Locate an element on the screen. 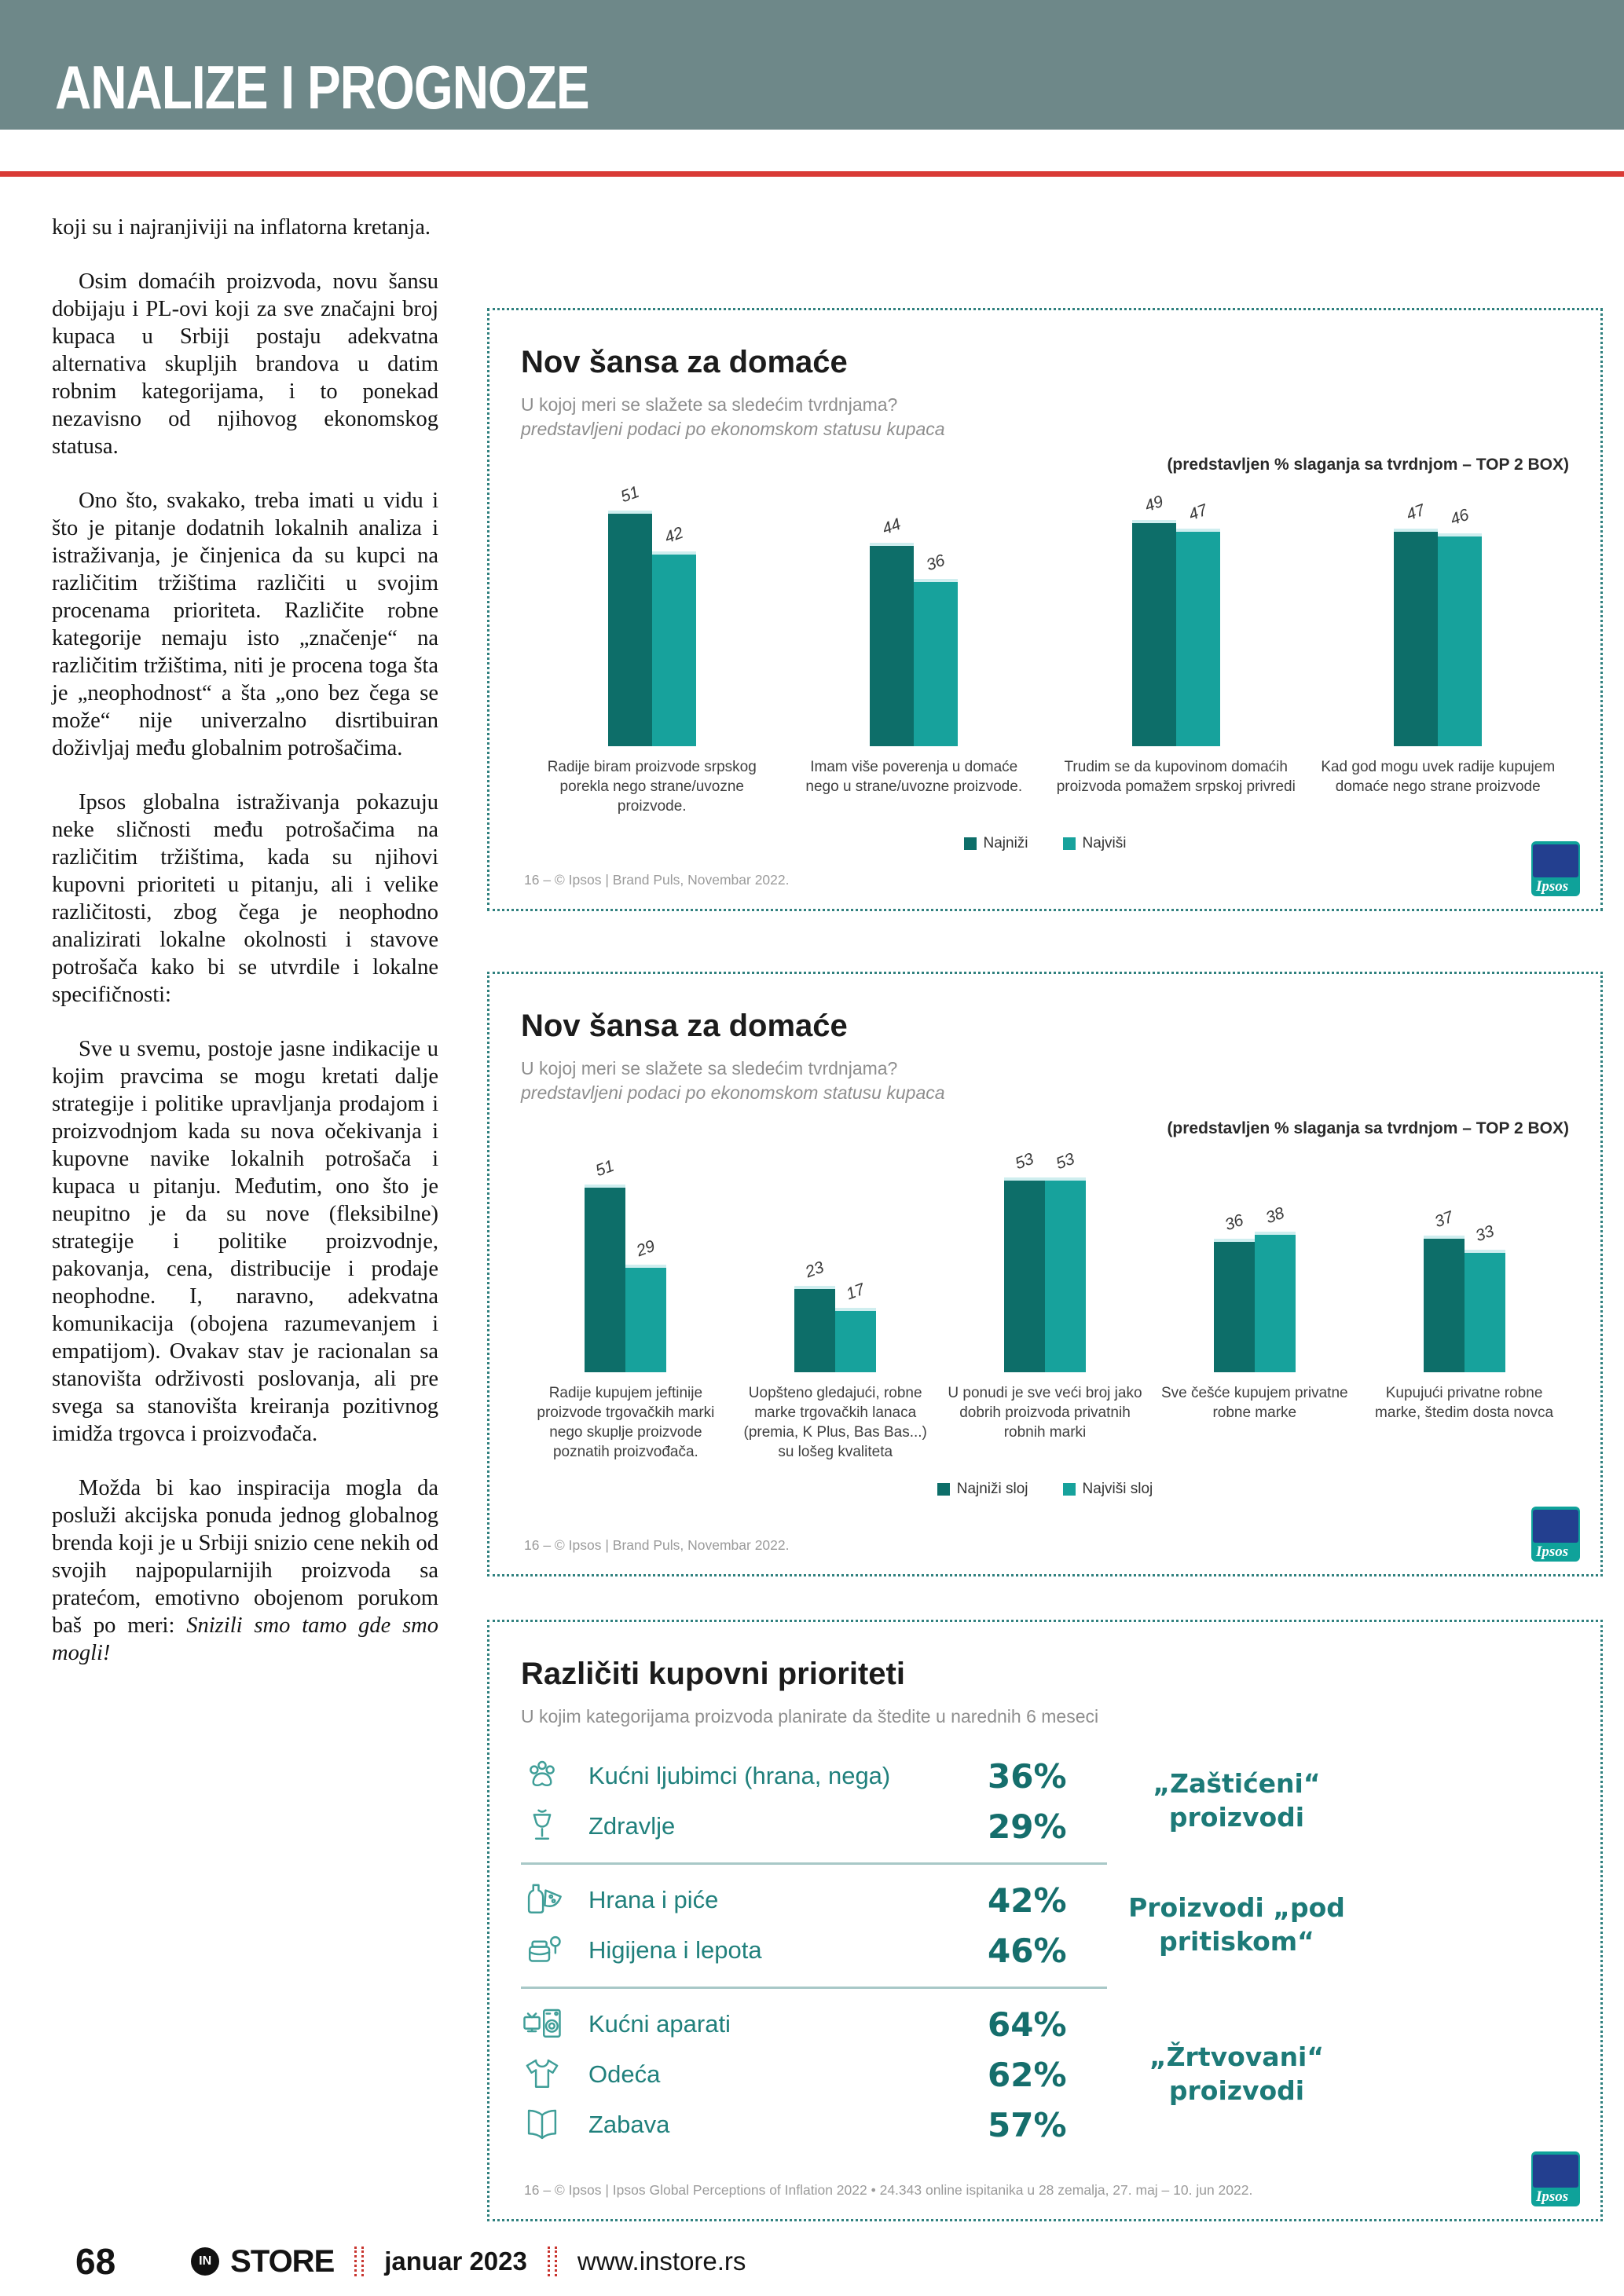  category-label: Higijena i lepota is located at coordinates (675, 1950).